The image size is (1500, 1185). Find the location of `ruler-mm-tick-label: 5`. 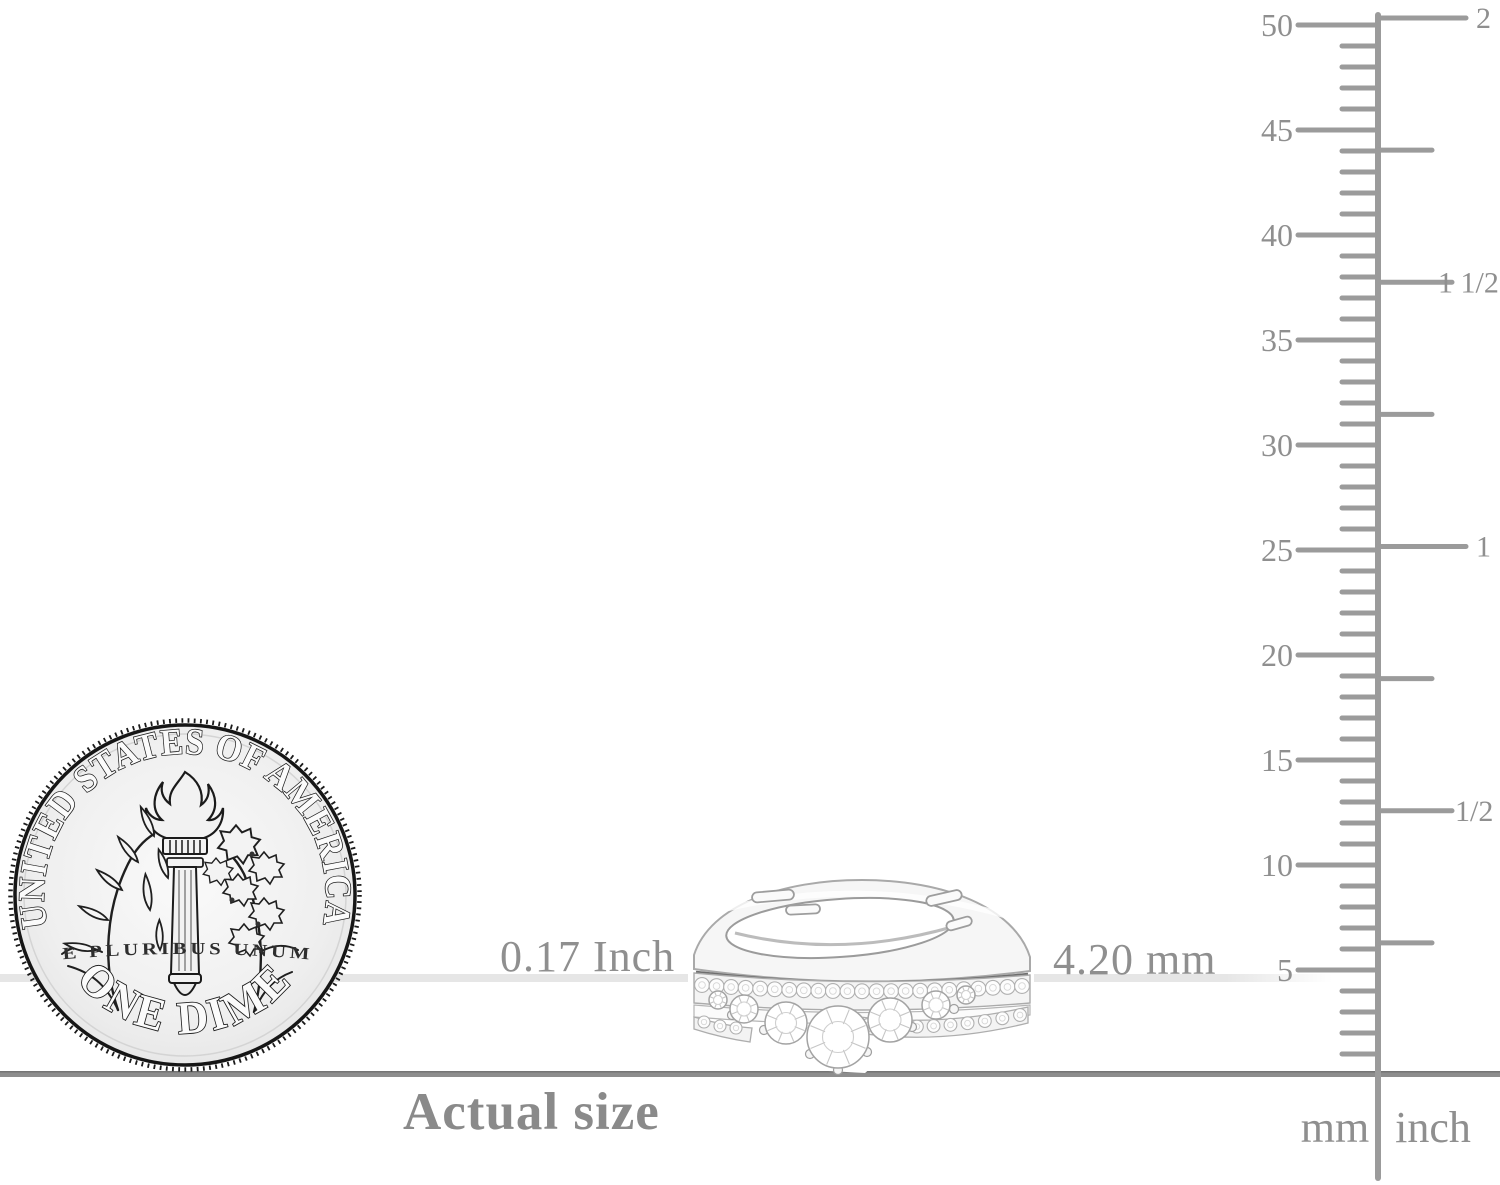

ruler-mm-tick-label: 5 is located at coordinates (1285, 970).